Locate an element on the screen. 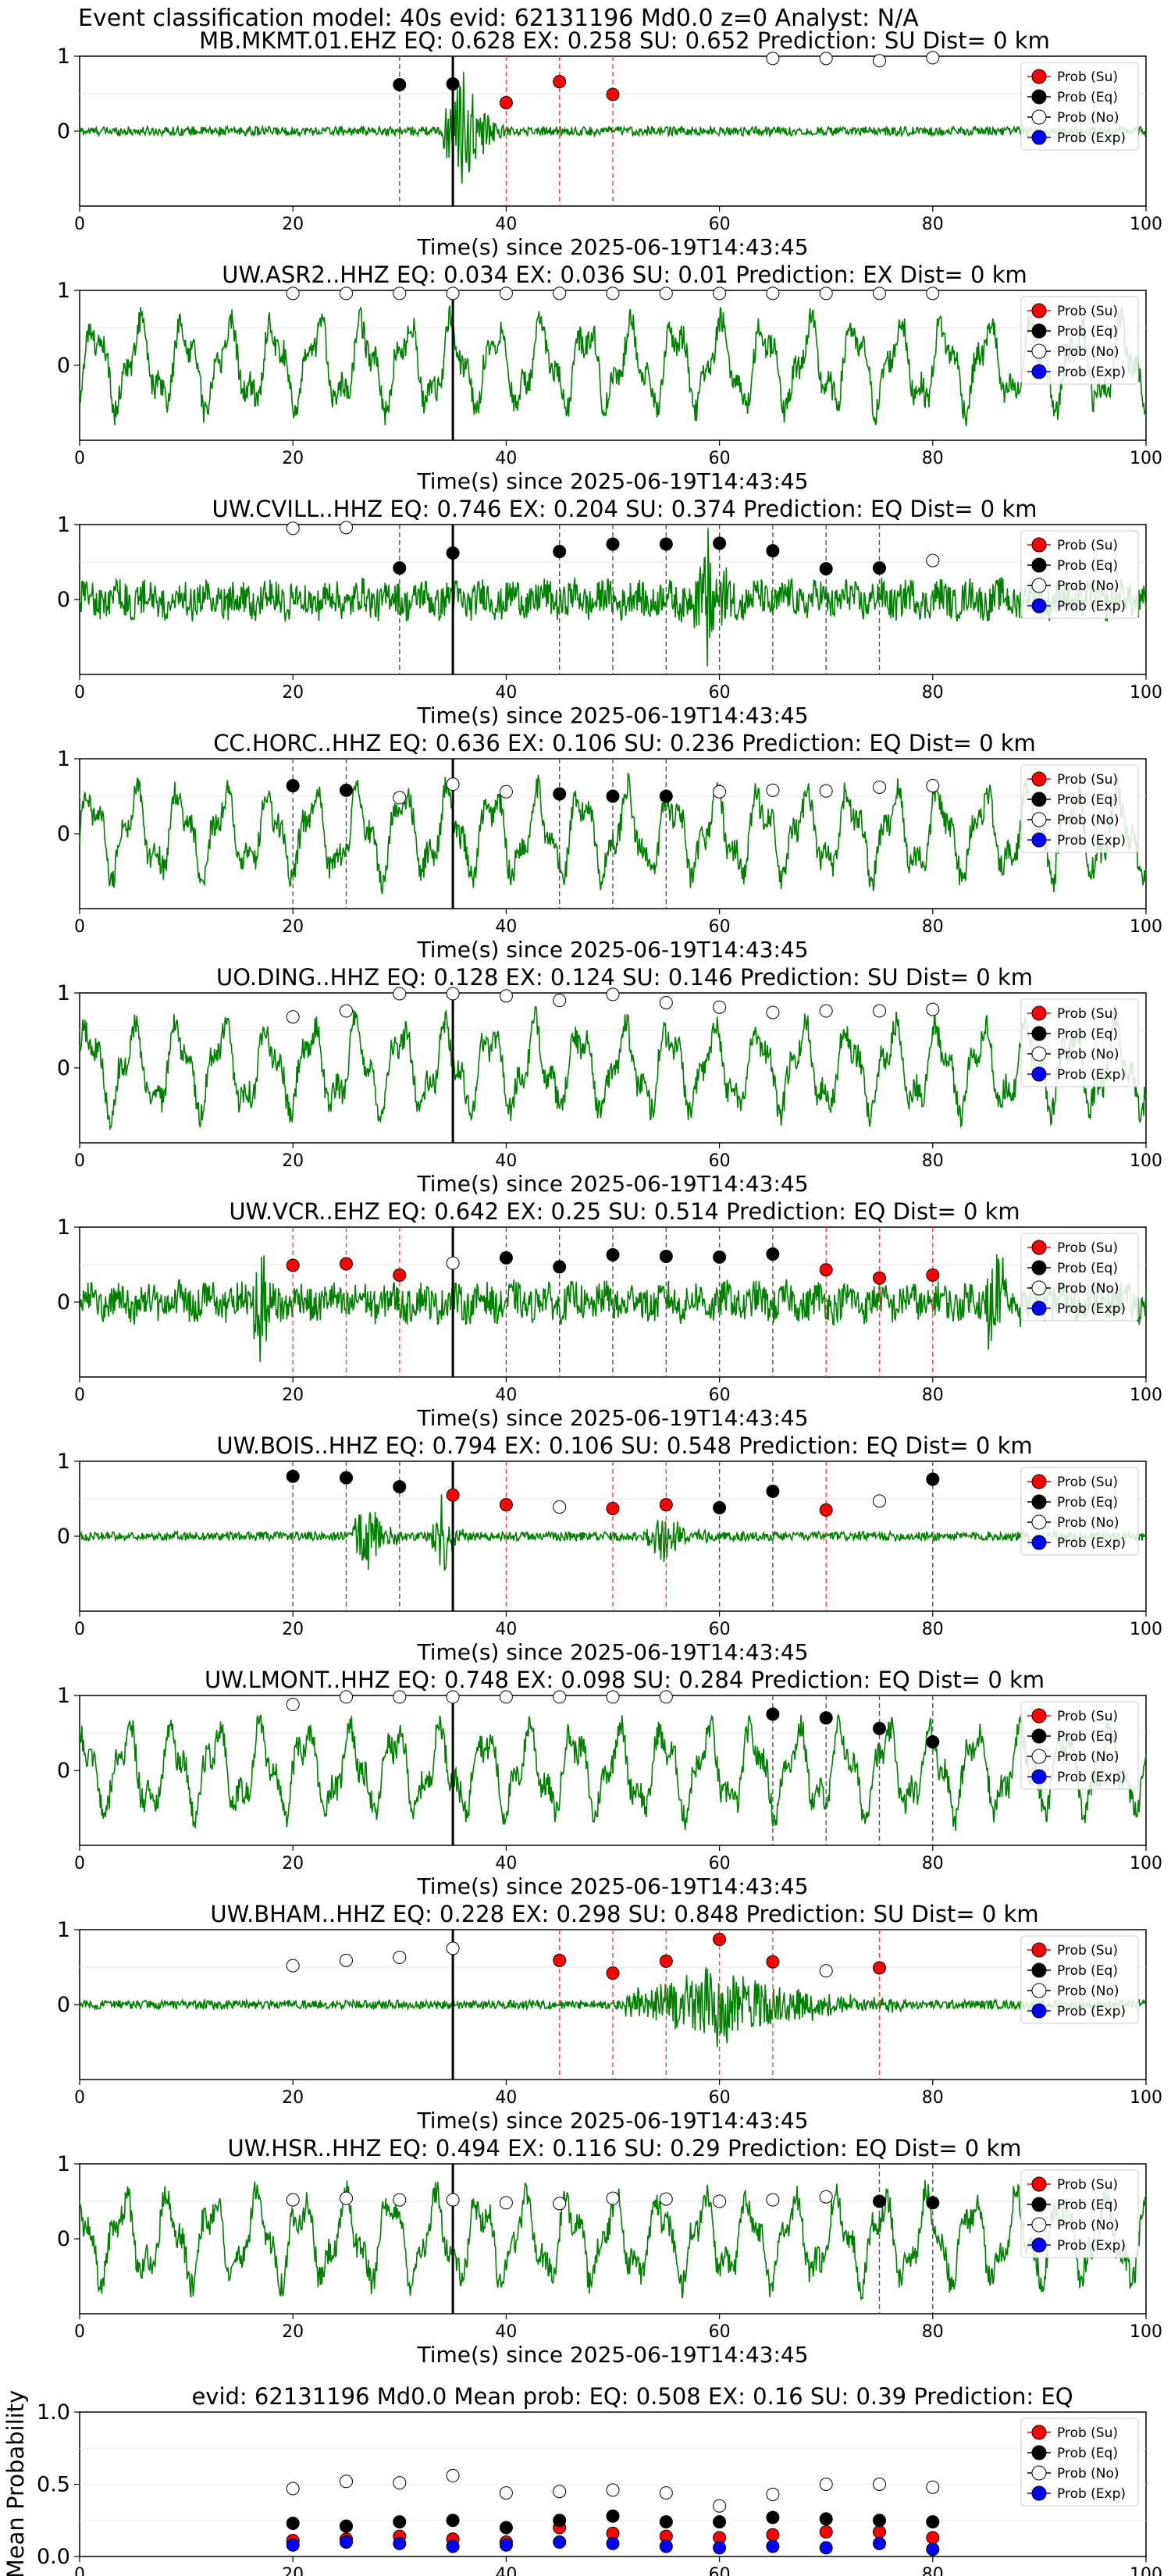 The width and height of the screenshot is (1171, 2576). y-tick-label: 0 is located at coordinates (64, 834).